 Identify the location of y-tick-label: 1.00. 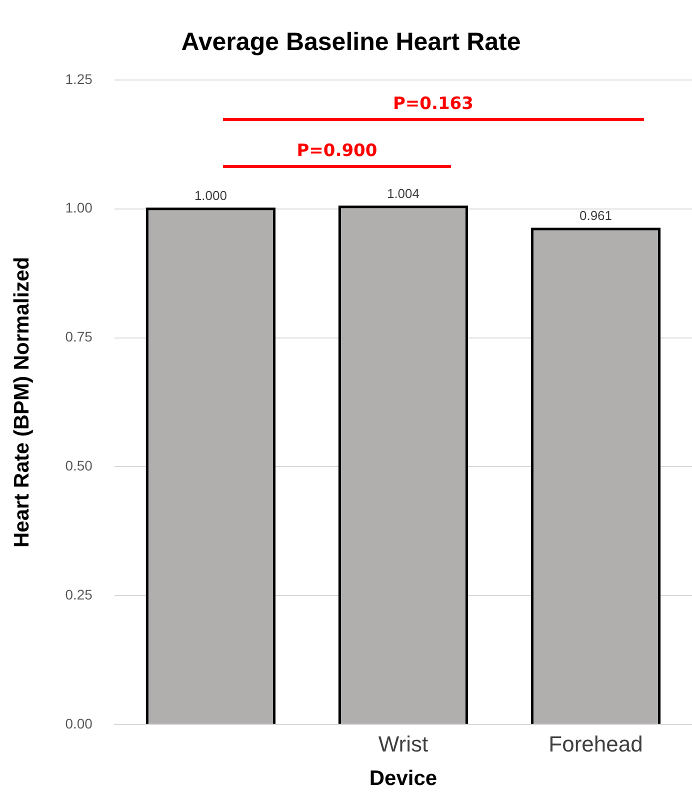
(79, 208).